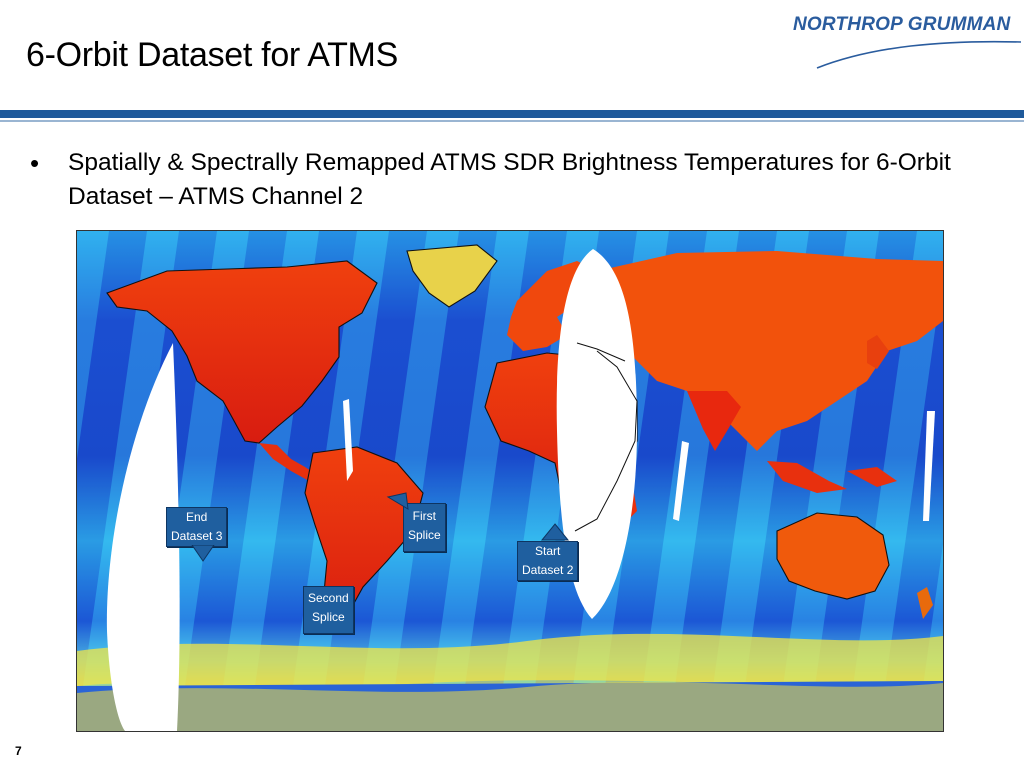 This screenshot has width=1024, height=768. What do you see at coordinates (203, 553) in the screenshot?
I see `down-arrow-icon` at bounding box center [203, 553].